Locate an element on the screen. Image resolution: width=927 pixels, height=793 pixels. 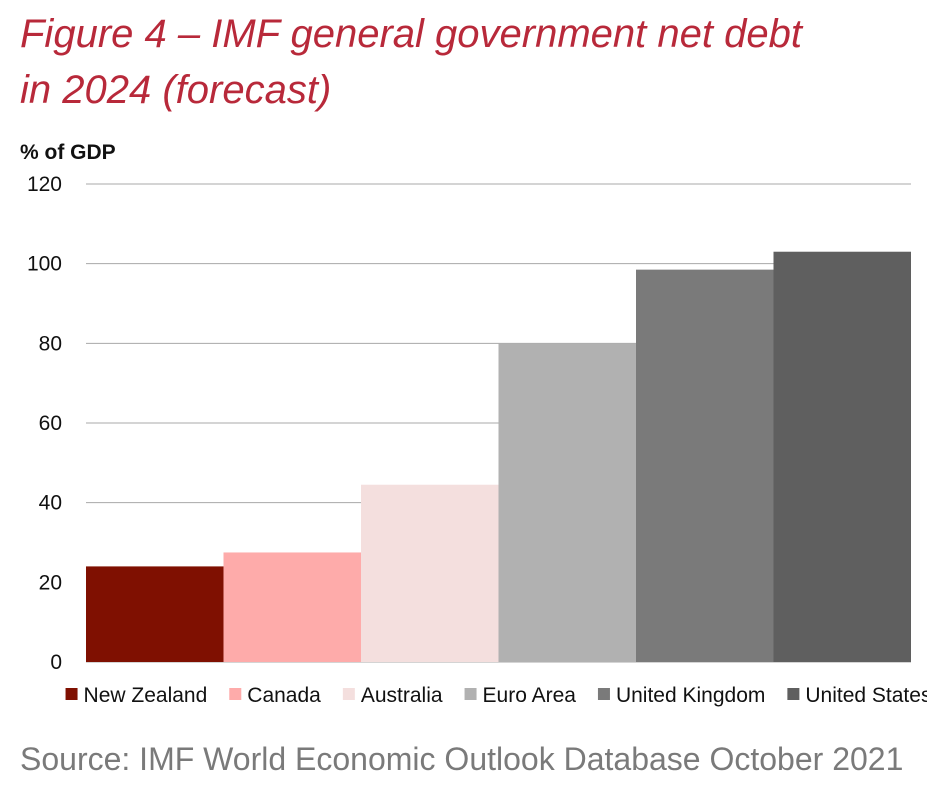
legend-item-new-zealand: New Zealand is located at coordinates (136, 695).